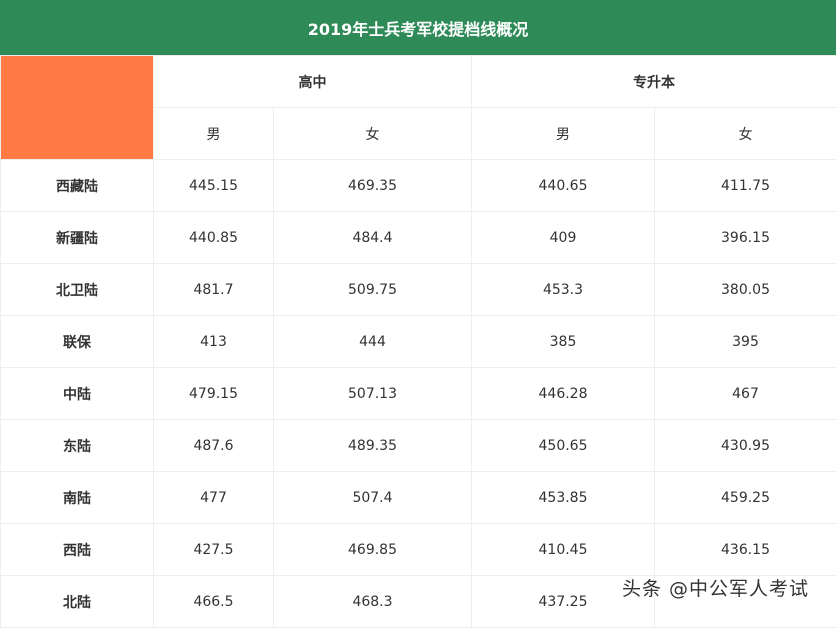  Describe the element at coordinates (745, 186) in the screenshot. I see `table-cell: 411.75` at that location.